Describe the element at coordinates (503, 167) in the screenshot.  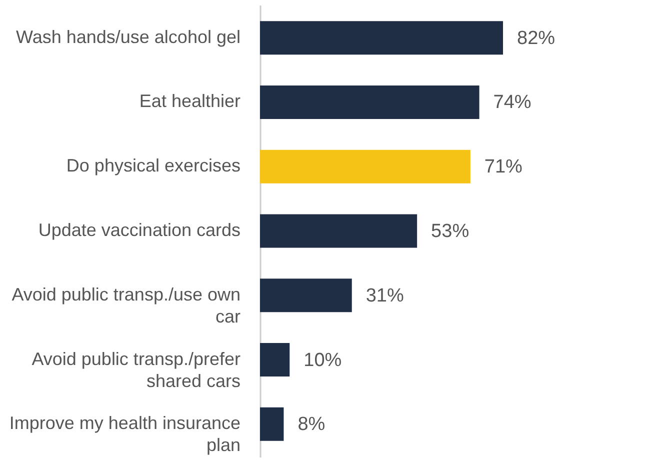
I see `data-label: 71%` at that location.